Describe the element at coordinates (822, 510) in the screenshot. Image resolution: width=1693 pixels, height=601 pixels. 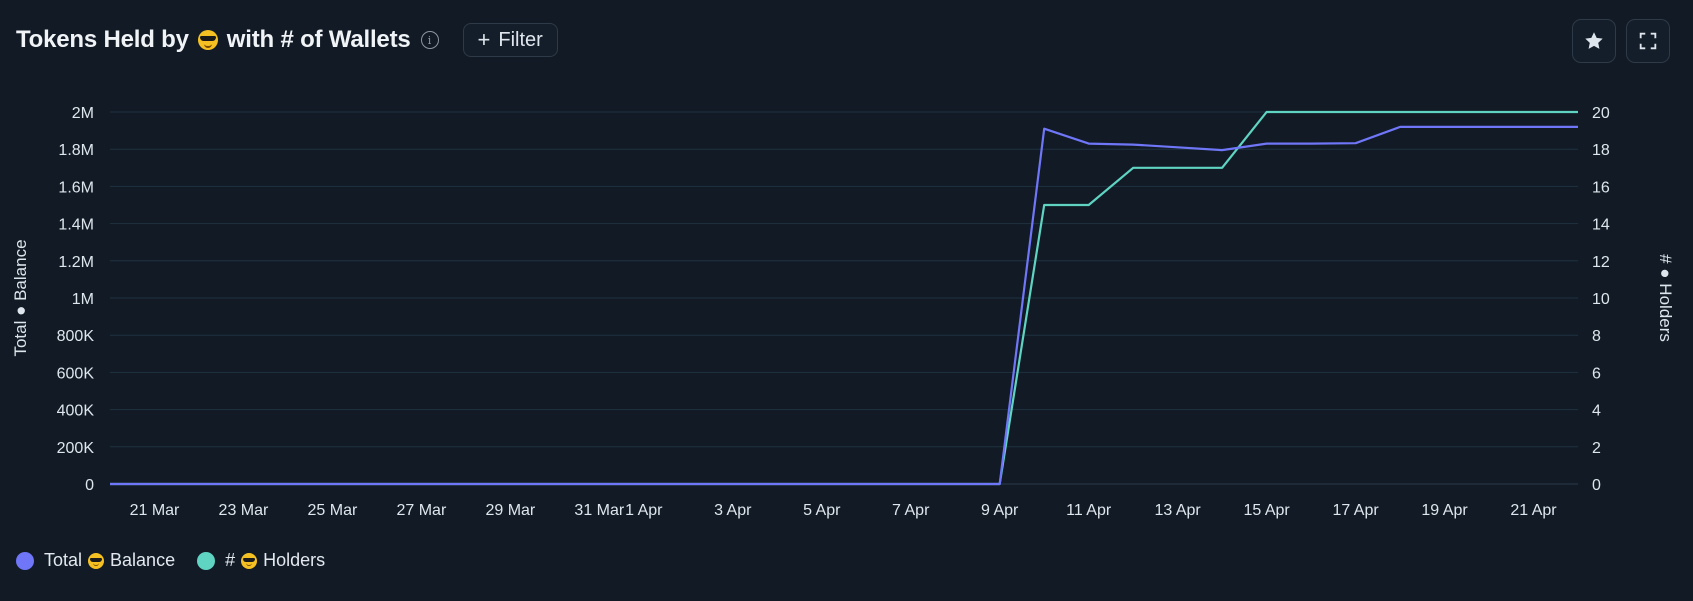
I see `x-tick-label: 5 Apr` at that location.